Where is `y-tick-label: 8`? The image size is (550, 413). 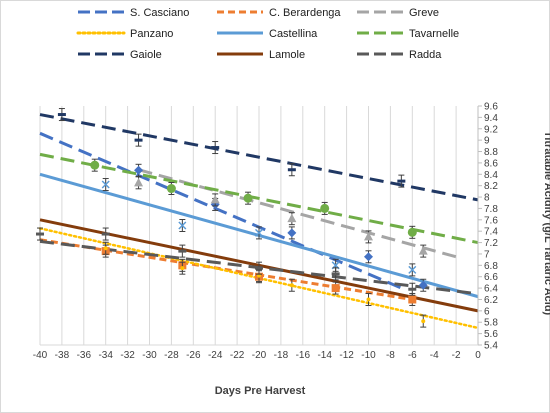
y-tick-label: 8 is located at coordinates (487, 198).